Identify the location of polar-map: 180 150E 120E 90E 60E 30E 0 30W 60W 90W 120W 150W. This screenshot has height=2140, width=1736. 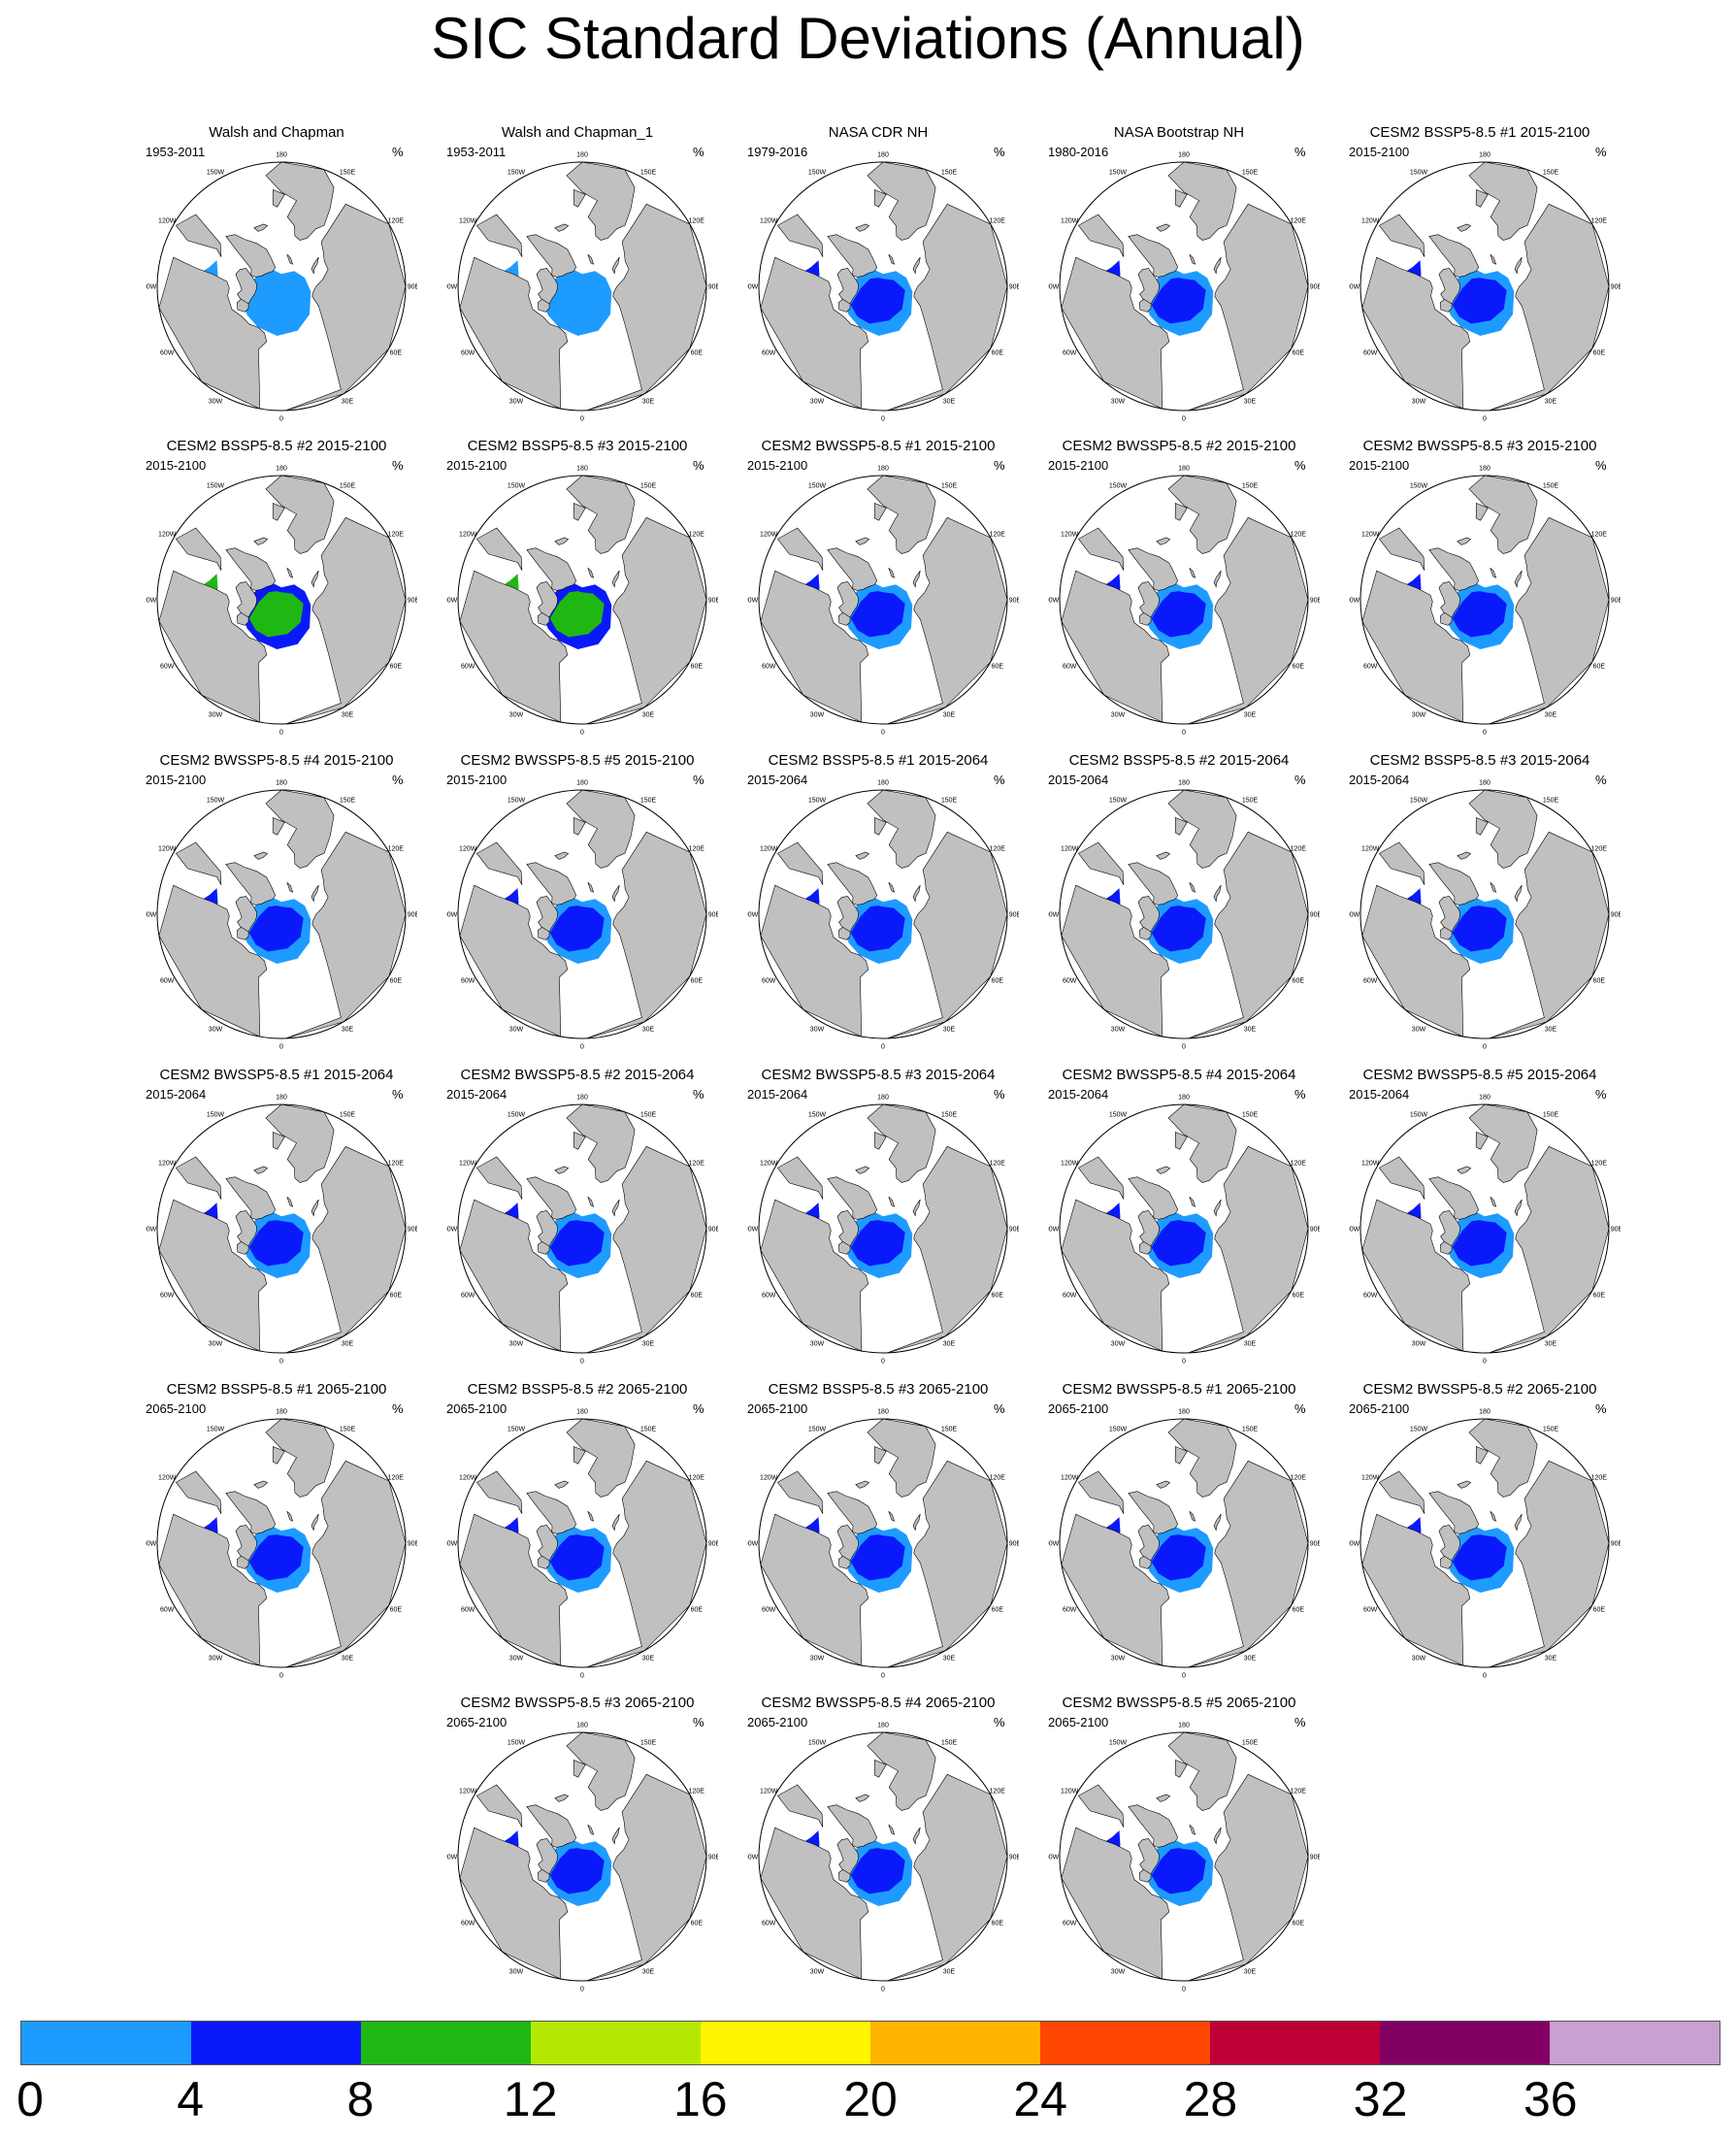
(1485, 1544).